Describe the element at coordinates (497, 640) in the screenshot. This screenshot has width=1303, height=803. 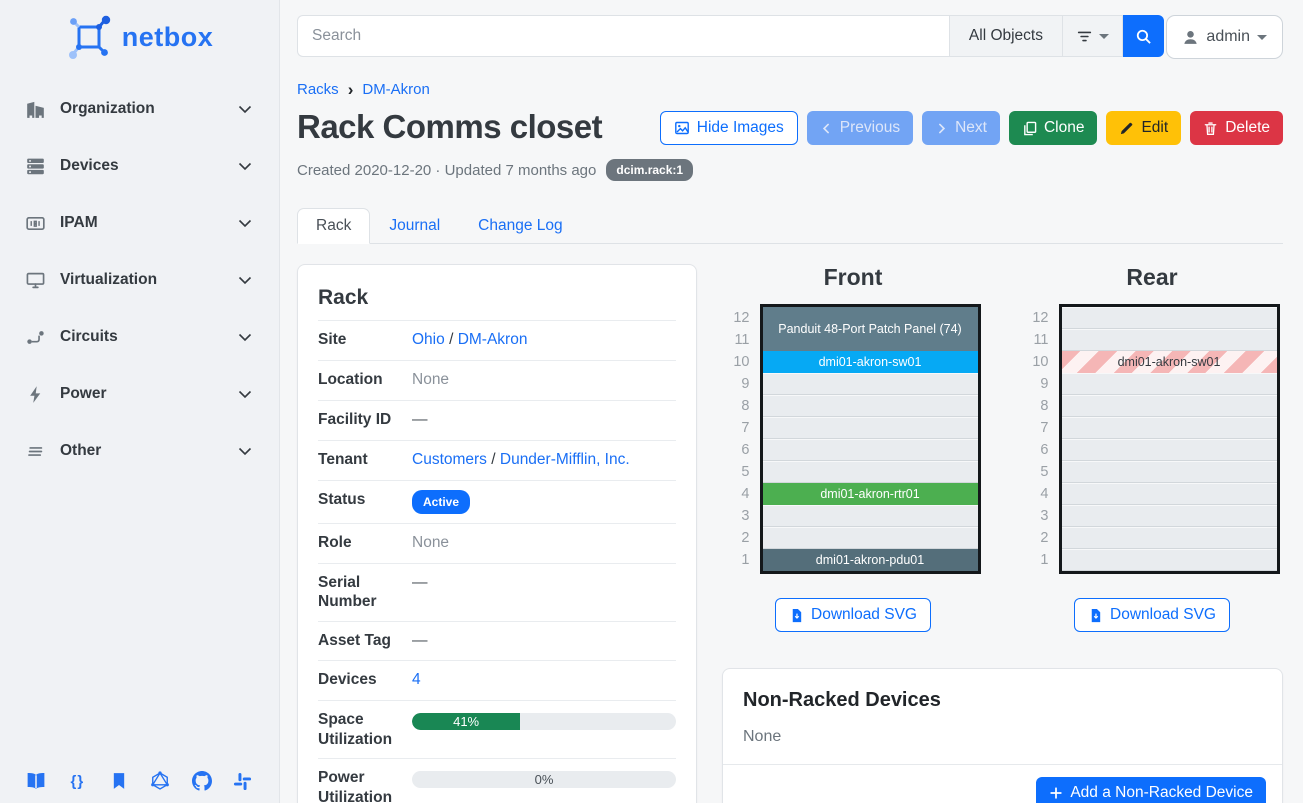
I see `asset-tag-row: Asset Tag —` at that location.